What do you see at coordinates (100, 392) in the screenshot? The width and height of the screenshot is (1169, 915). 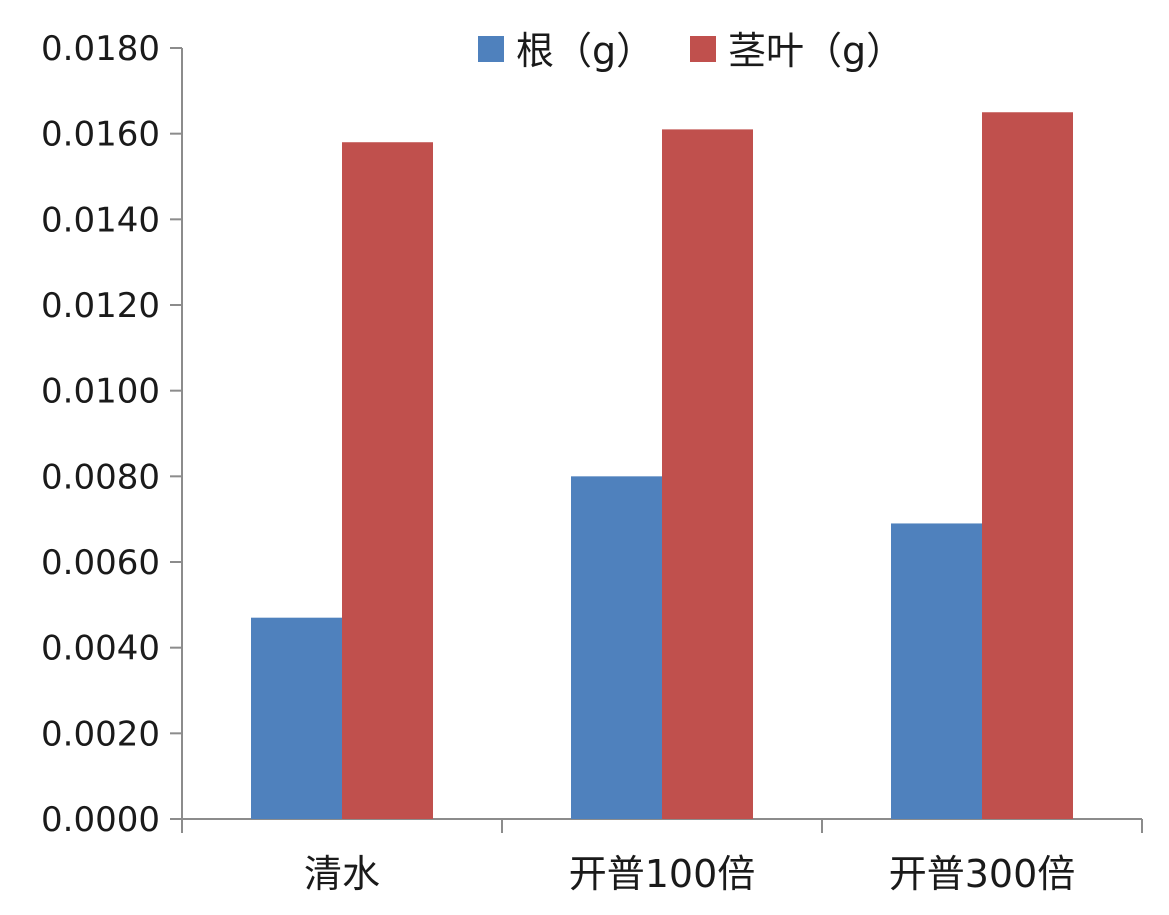 I see `y-tick-label: 0.0100` at bounding box center [100, 392].